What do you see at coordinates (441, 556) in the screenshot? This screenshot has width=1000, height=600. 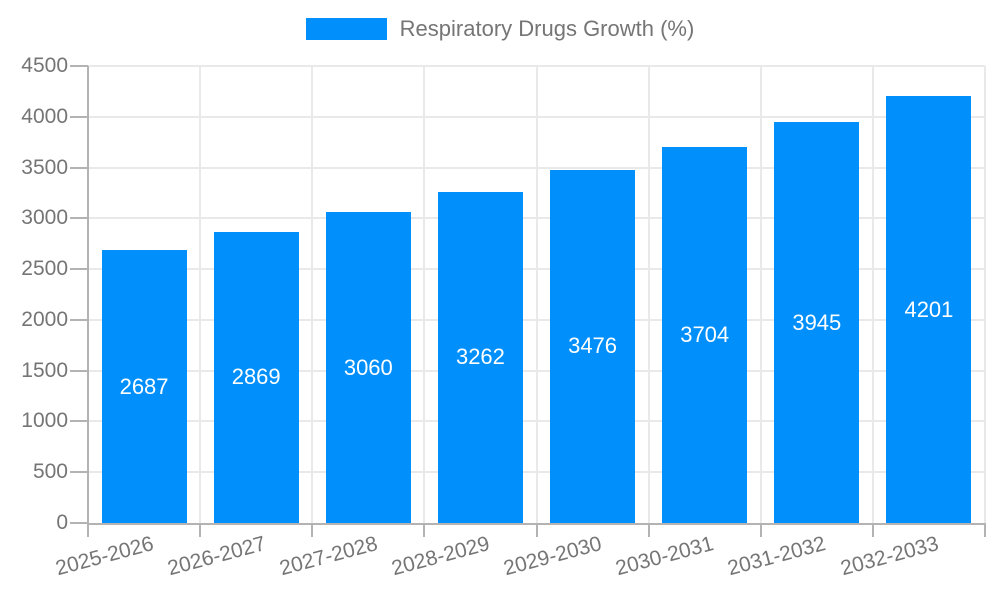 I see `x-tick-label: 2028-2029` at bounding box center [441, 556].